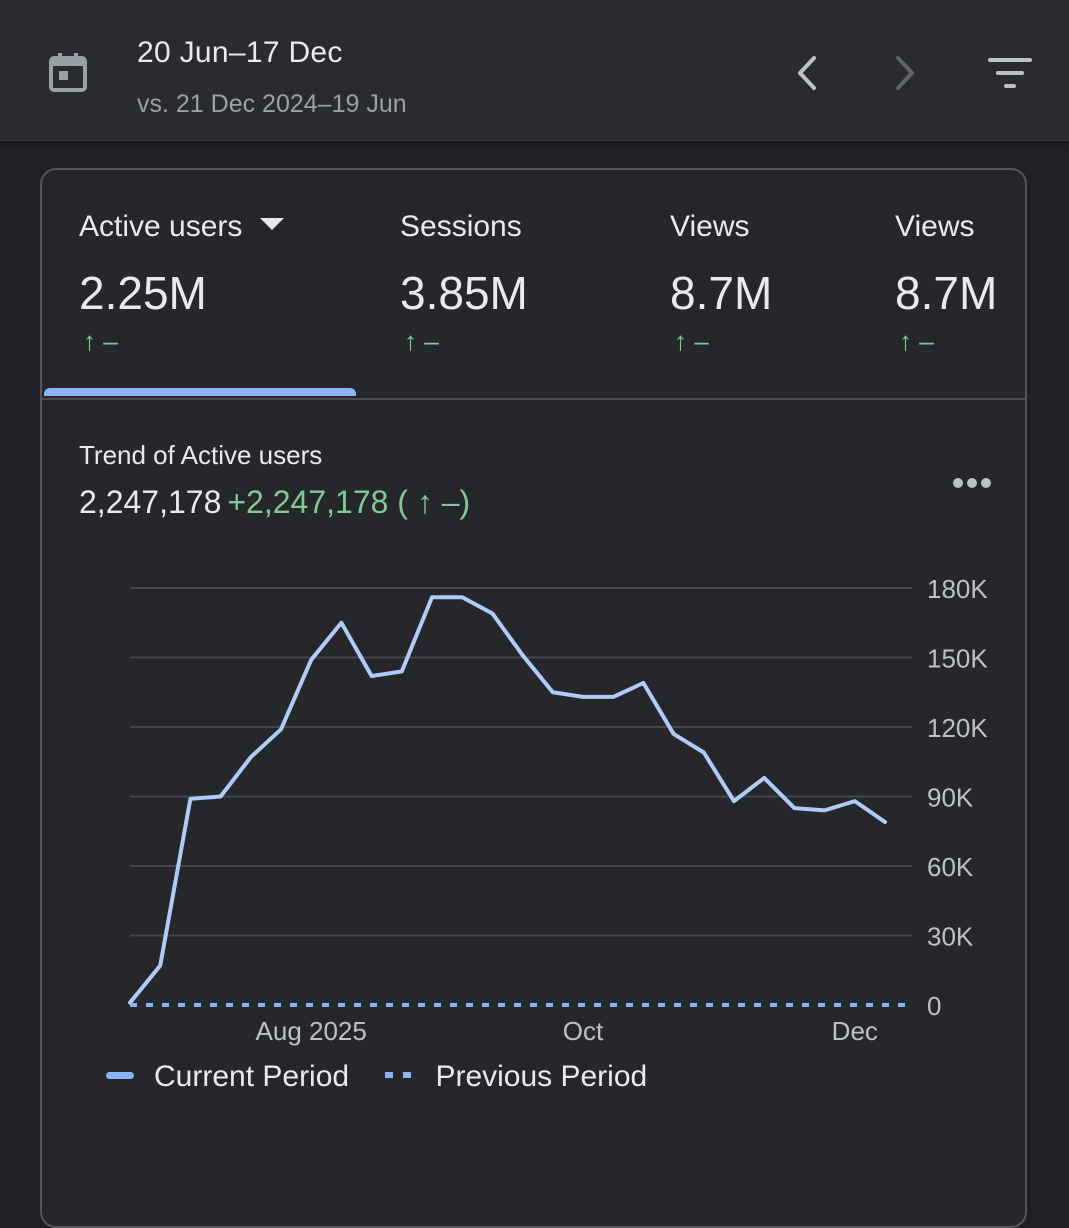  I want to click on y-tick-label: 60K, so click(950, 867).